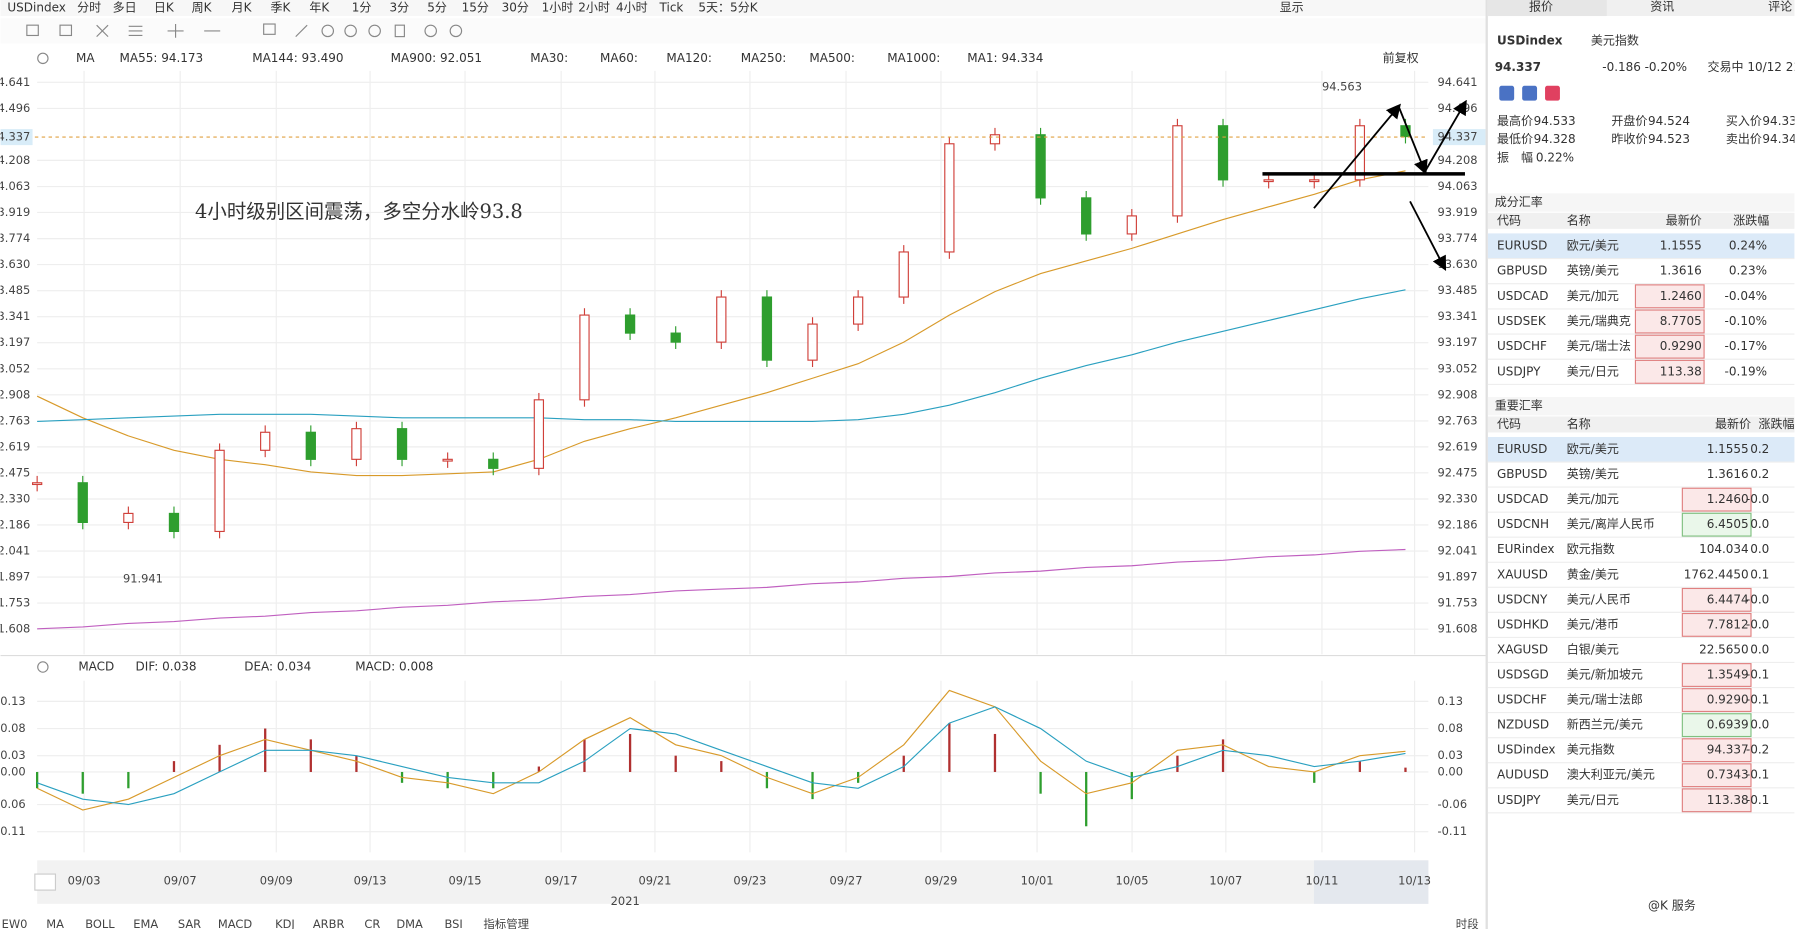 The height and width of the screenshot is (929, 1795). I want to click on indicator-tab: CR, so click(372, 923).